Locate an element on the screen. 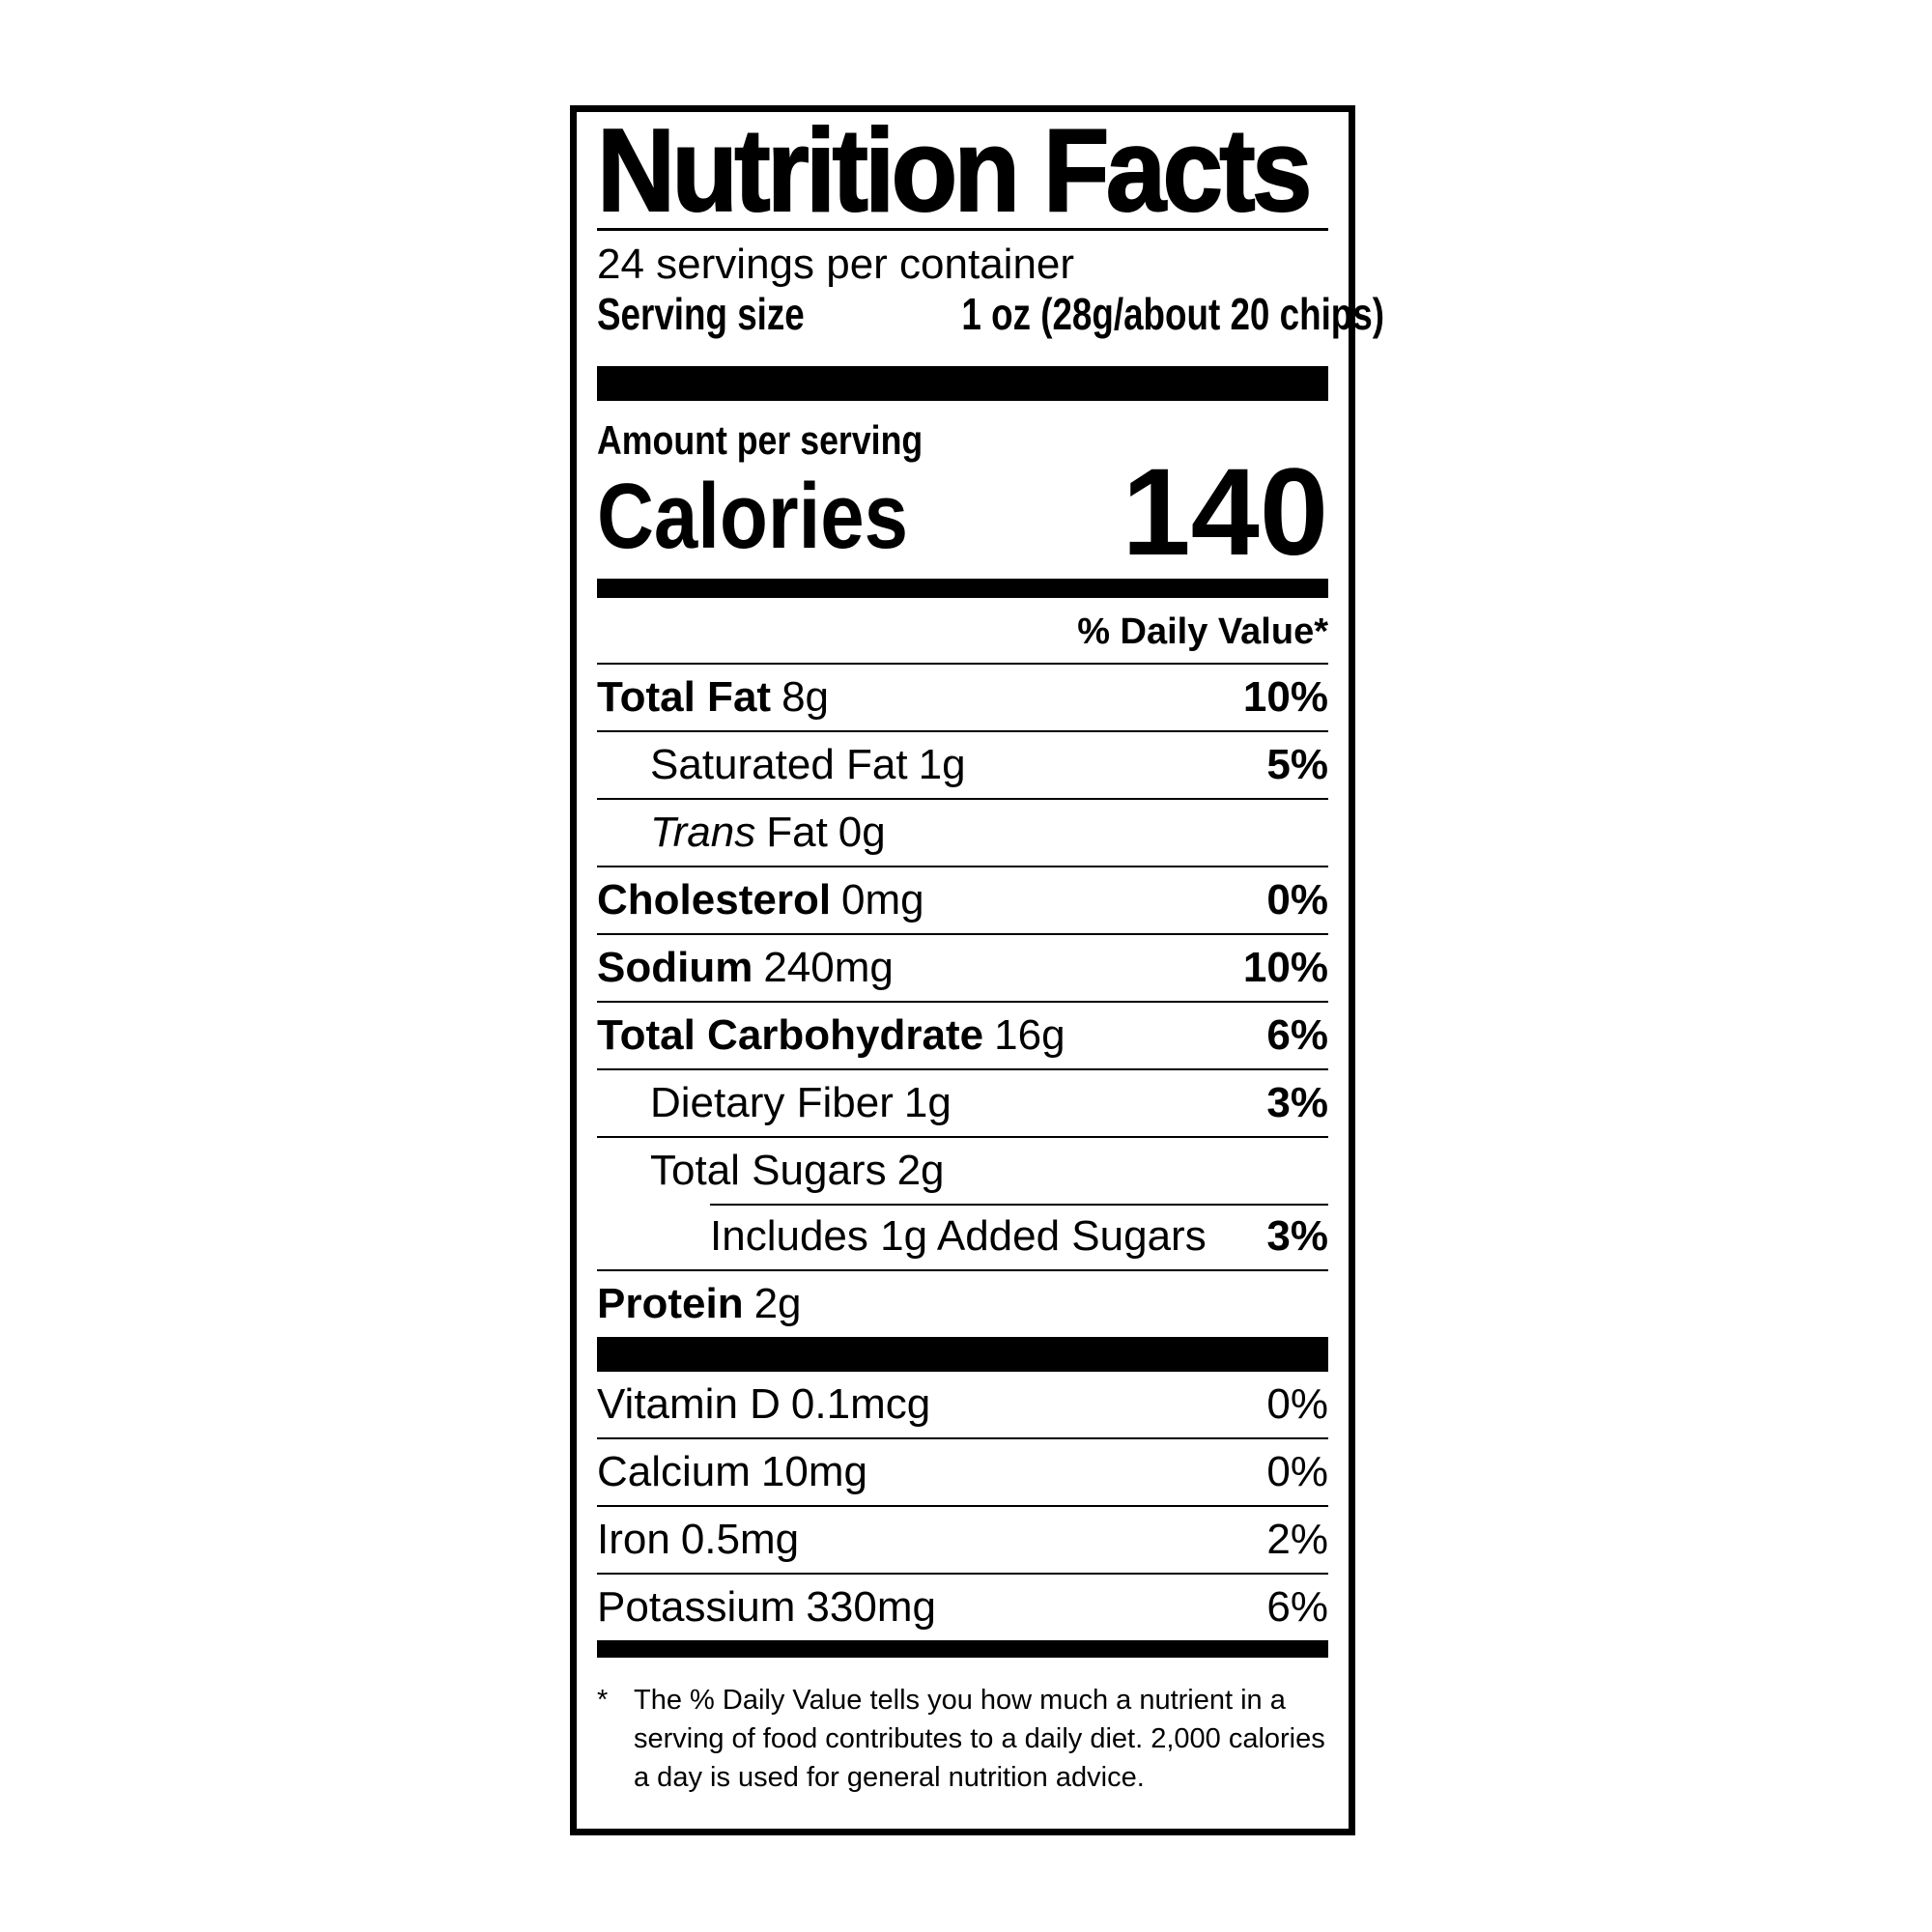  row-cholesterol: Cholesterol 0mg 0% is located at coordinates (962, 901).